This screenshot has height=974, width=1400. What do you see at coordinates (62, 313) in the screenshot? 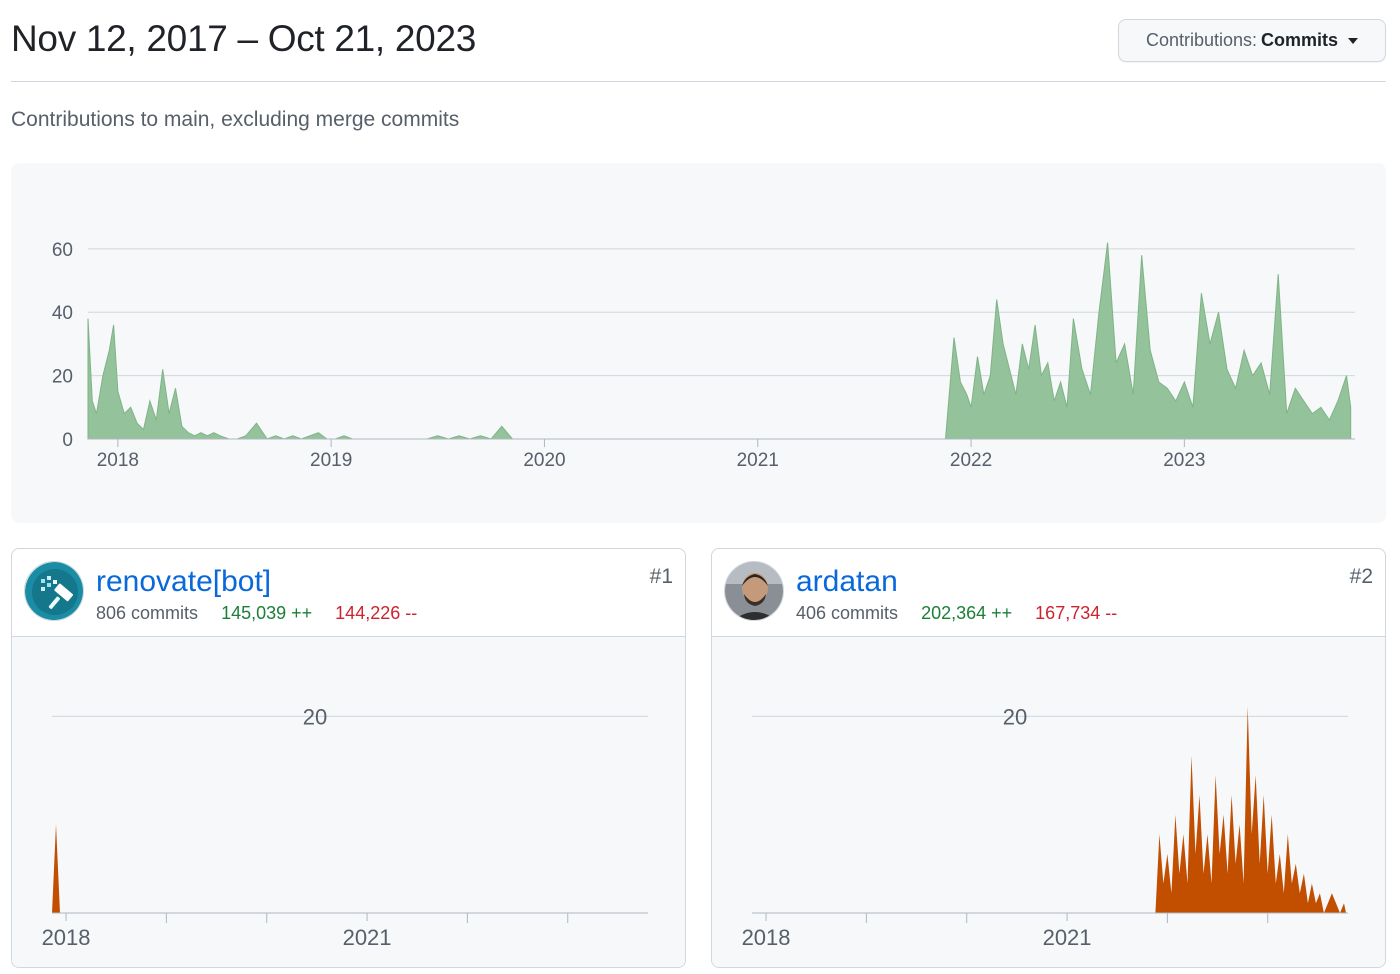
I see `y-tick-label: 40` at bounding box center [62, 313].